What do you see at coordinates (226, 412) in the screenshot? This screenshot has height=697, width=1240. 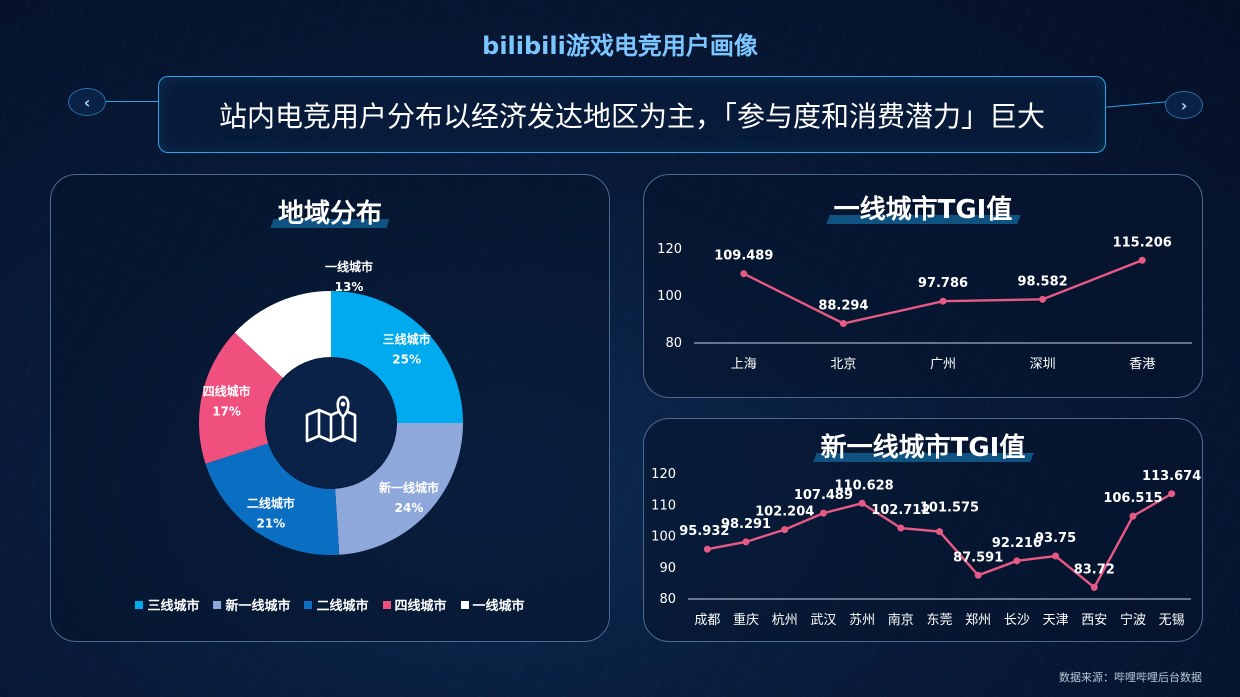 I see `donut-value-label: 17%` at bounding box center [226, 412].